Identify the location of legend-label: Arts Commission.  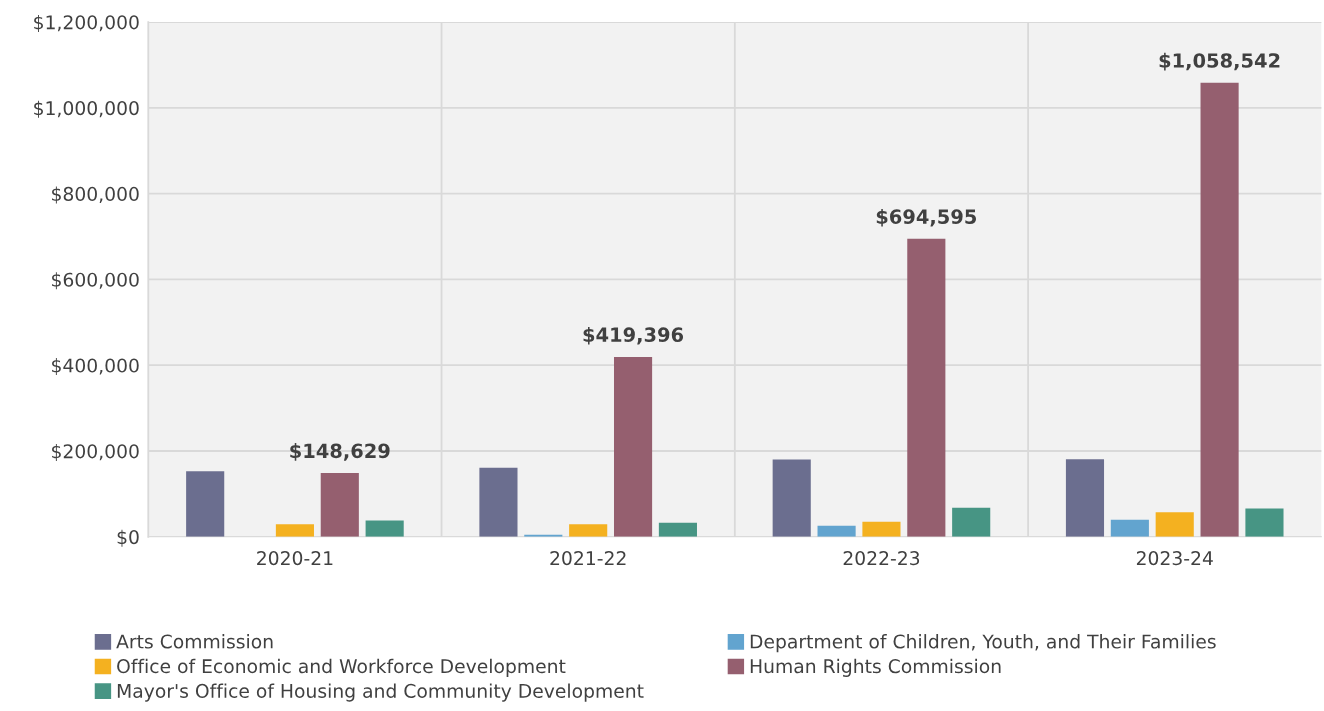
(194, 641).